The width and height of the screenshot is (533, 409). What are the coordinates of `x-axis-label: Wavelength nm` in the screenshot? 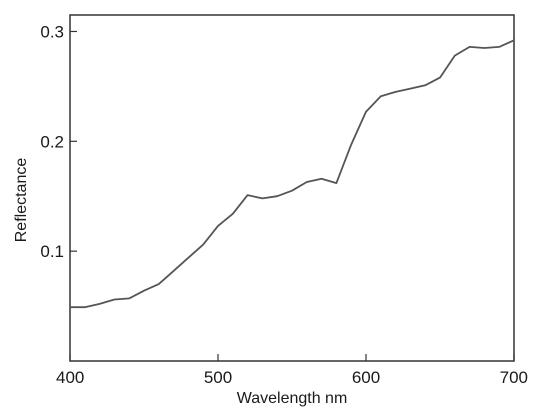 It's located at (292, 398).